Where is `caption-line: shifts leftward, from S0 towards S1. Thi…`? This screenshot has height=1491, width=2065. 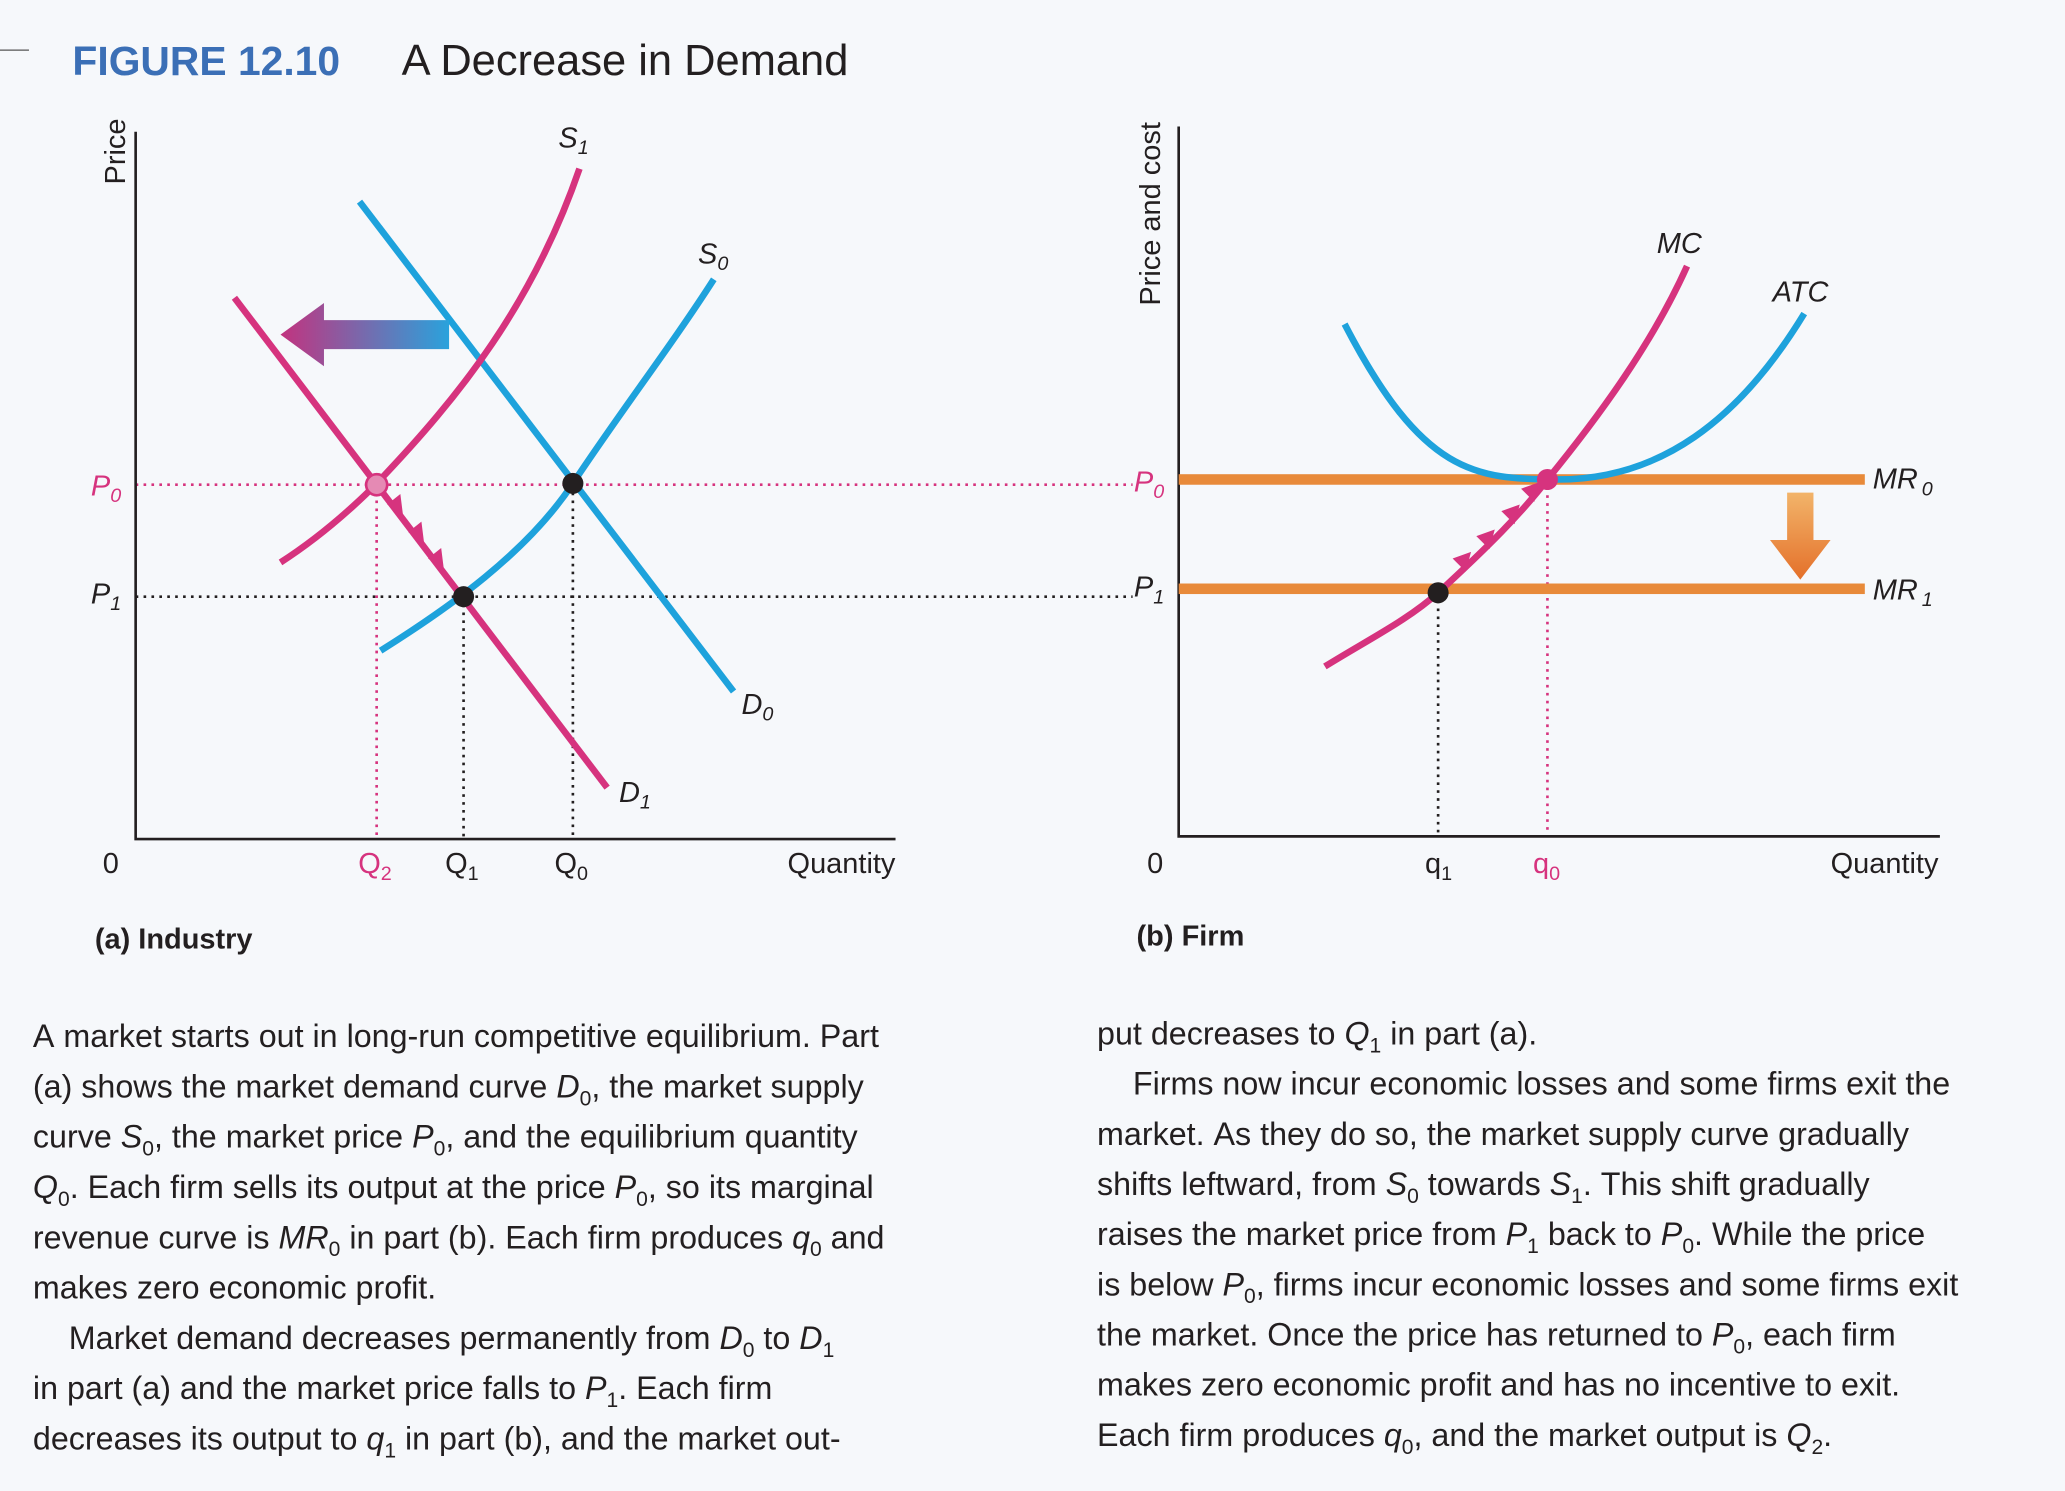
caption-line: shifts leftward, from S0 towards S1. Thi… is located at coordinates (1484, 1187).